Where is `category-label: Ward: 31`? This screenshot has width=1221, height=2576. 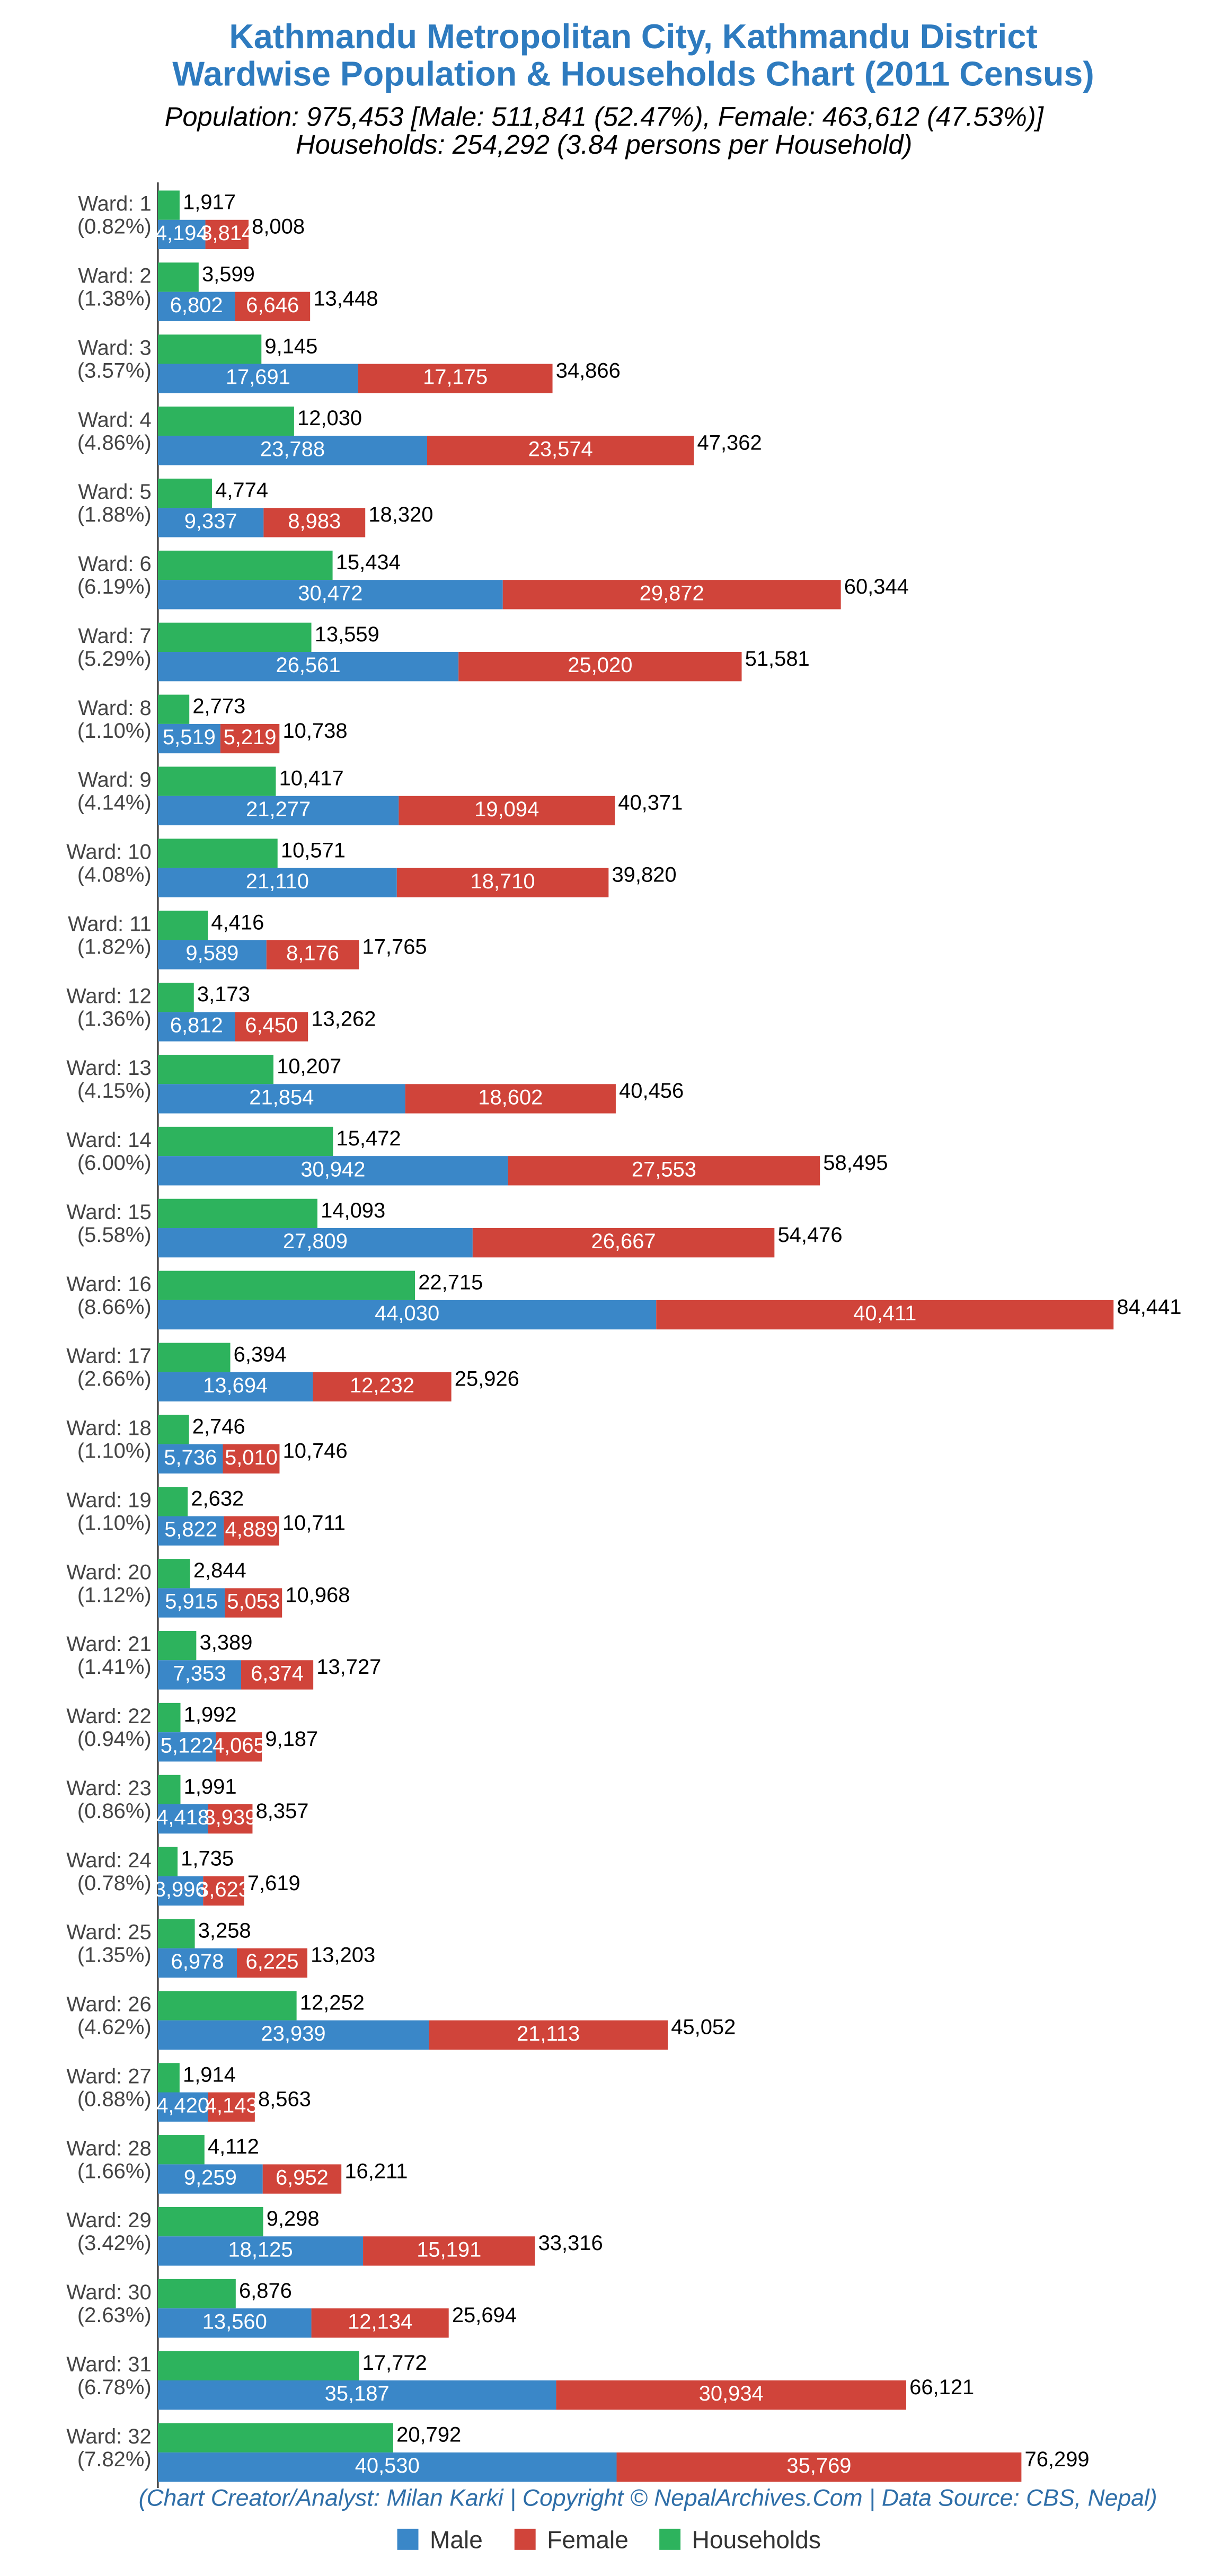
category-label: Ward: 31 is located at coordinates (109, 2364).